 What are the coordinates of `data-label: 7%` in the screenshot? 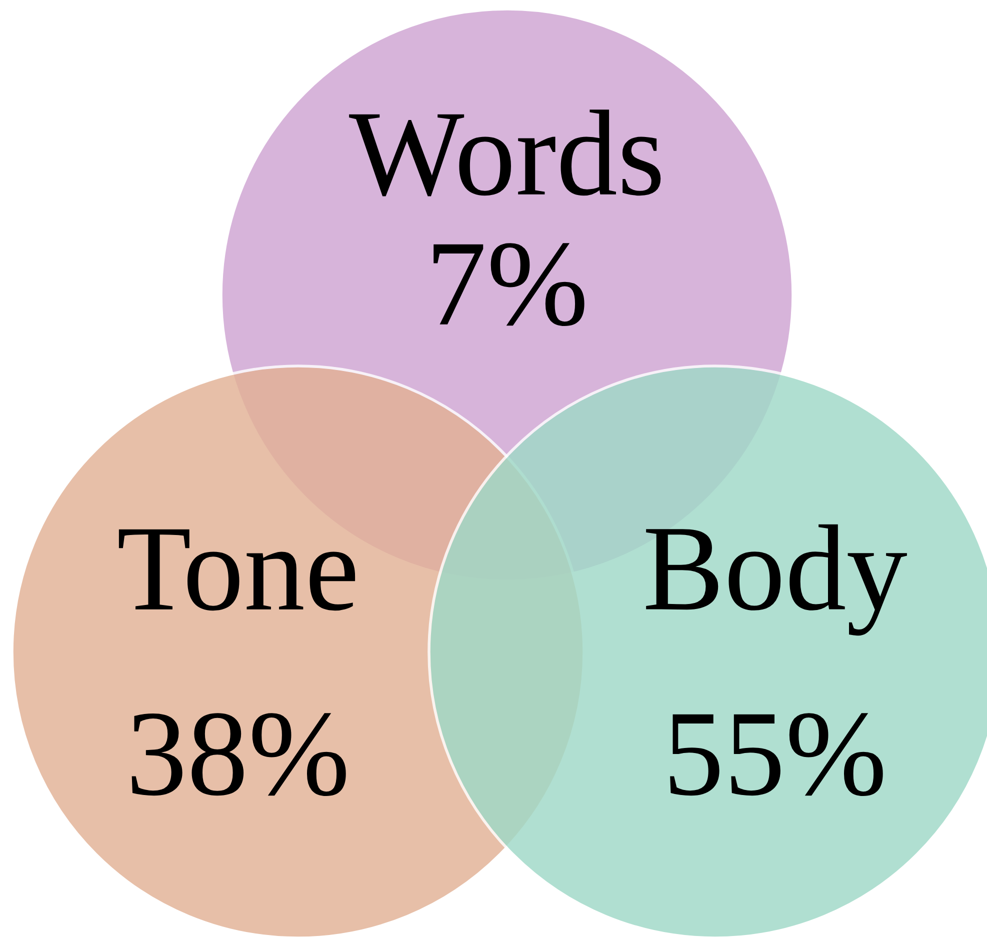 It's located at (509, 284).